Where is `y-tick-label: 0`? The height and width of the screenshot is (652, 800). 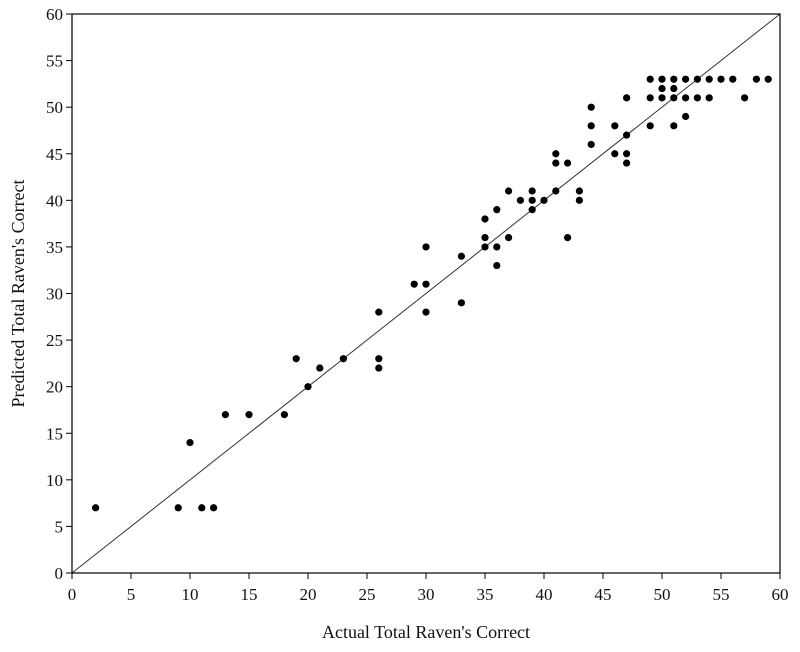
y-tick-label: 0 is located at coordinates (59, 573).